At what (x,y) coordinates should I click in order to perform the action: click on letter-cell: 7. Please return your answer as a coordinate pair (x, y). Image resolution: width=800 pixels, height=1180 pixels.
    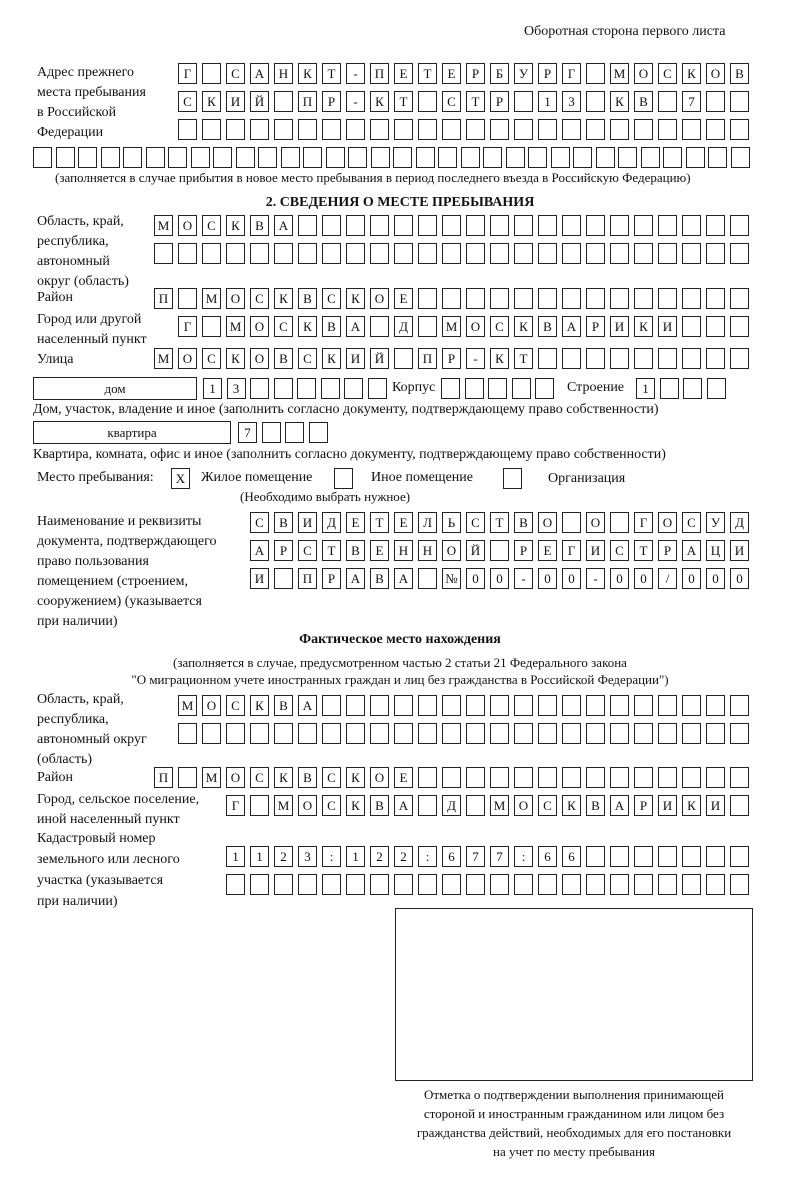
    Looking at the image, I should click on (691, 101).